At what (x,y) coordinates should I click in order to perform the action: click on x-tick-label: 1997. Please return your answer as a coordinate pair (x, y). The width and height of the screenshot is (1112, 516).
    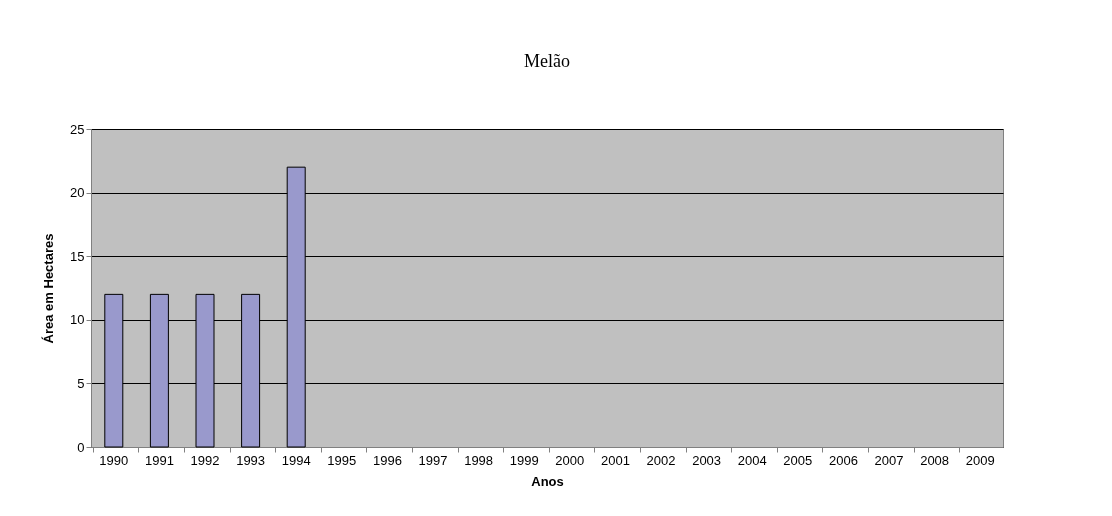
    Looking at the image, I should click on (433, 460).